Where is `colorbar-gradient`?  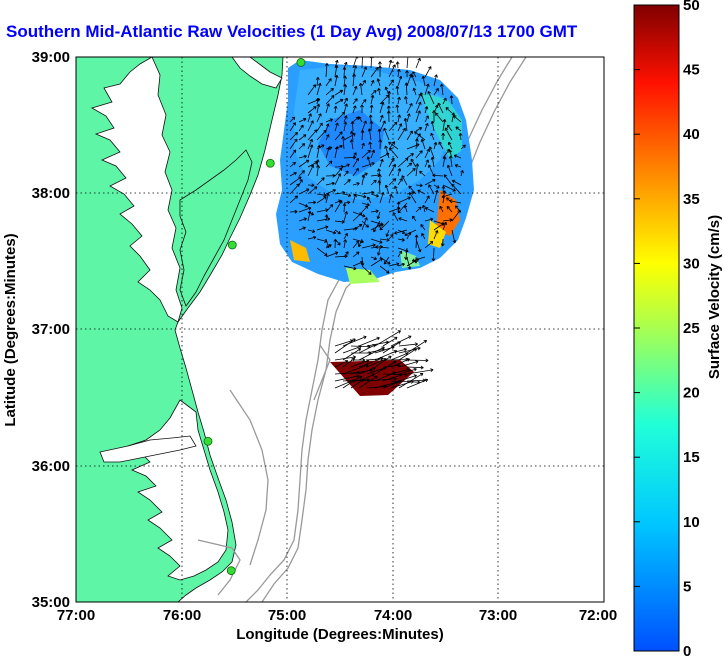 colorbar-gradient is located at coordinates (656, 328).